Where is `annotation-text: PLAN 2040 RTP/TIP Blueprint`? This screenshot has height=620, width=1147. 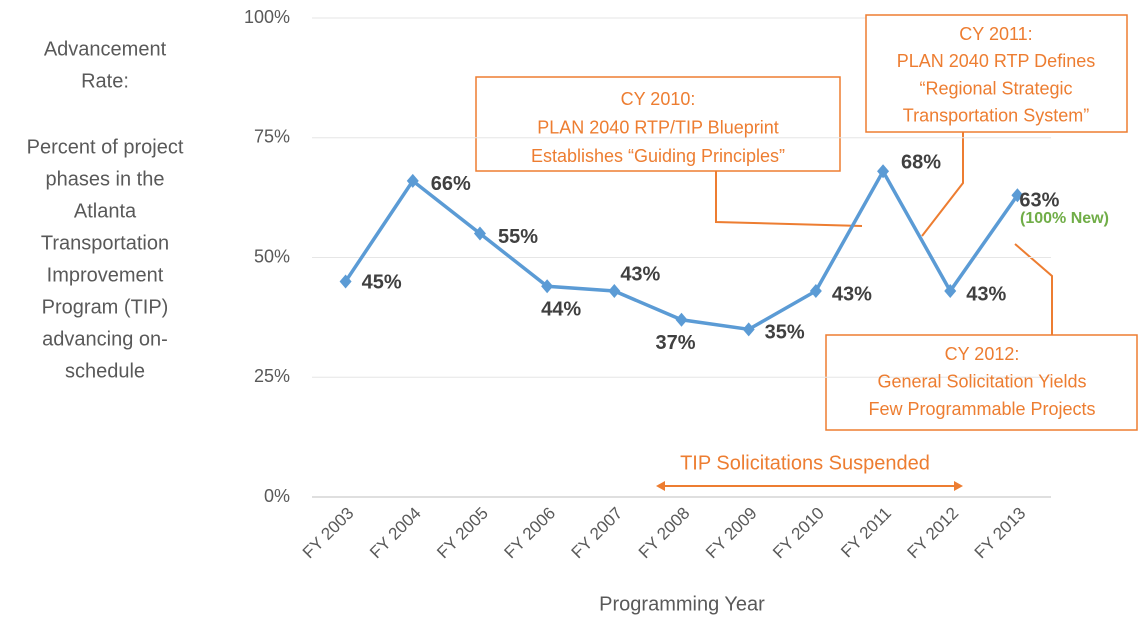 annotation-text: PLAN 2040 RTP/TIP Blueprint is located at coordinates (657, 127).